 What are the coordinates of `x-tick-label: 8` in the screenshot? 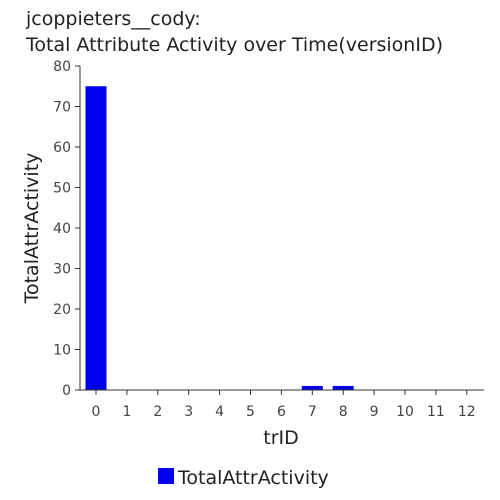 It's located at (343, 412).